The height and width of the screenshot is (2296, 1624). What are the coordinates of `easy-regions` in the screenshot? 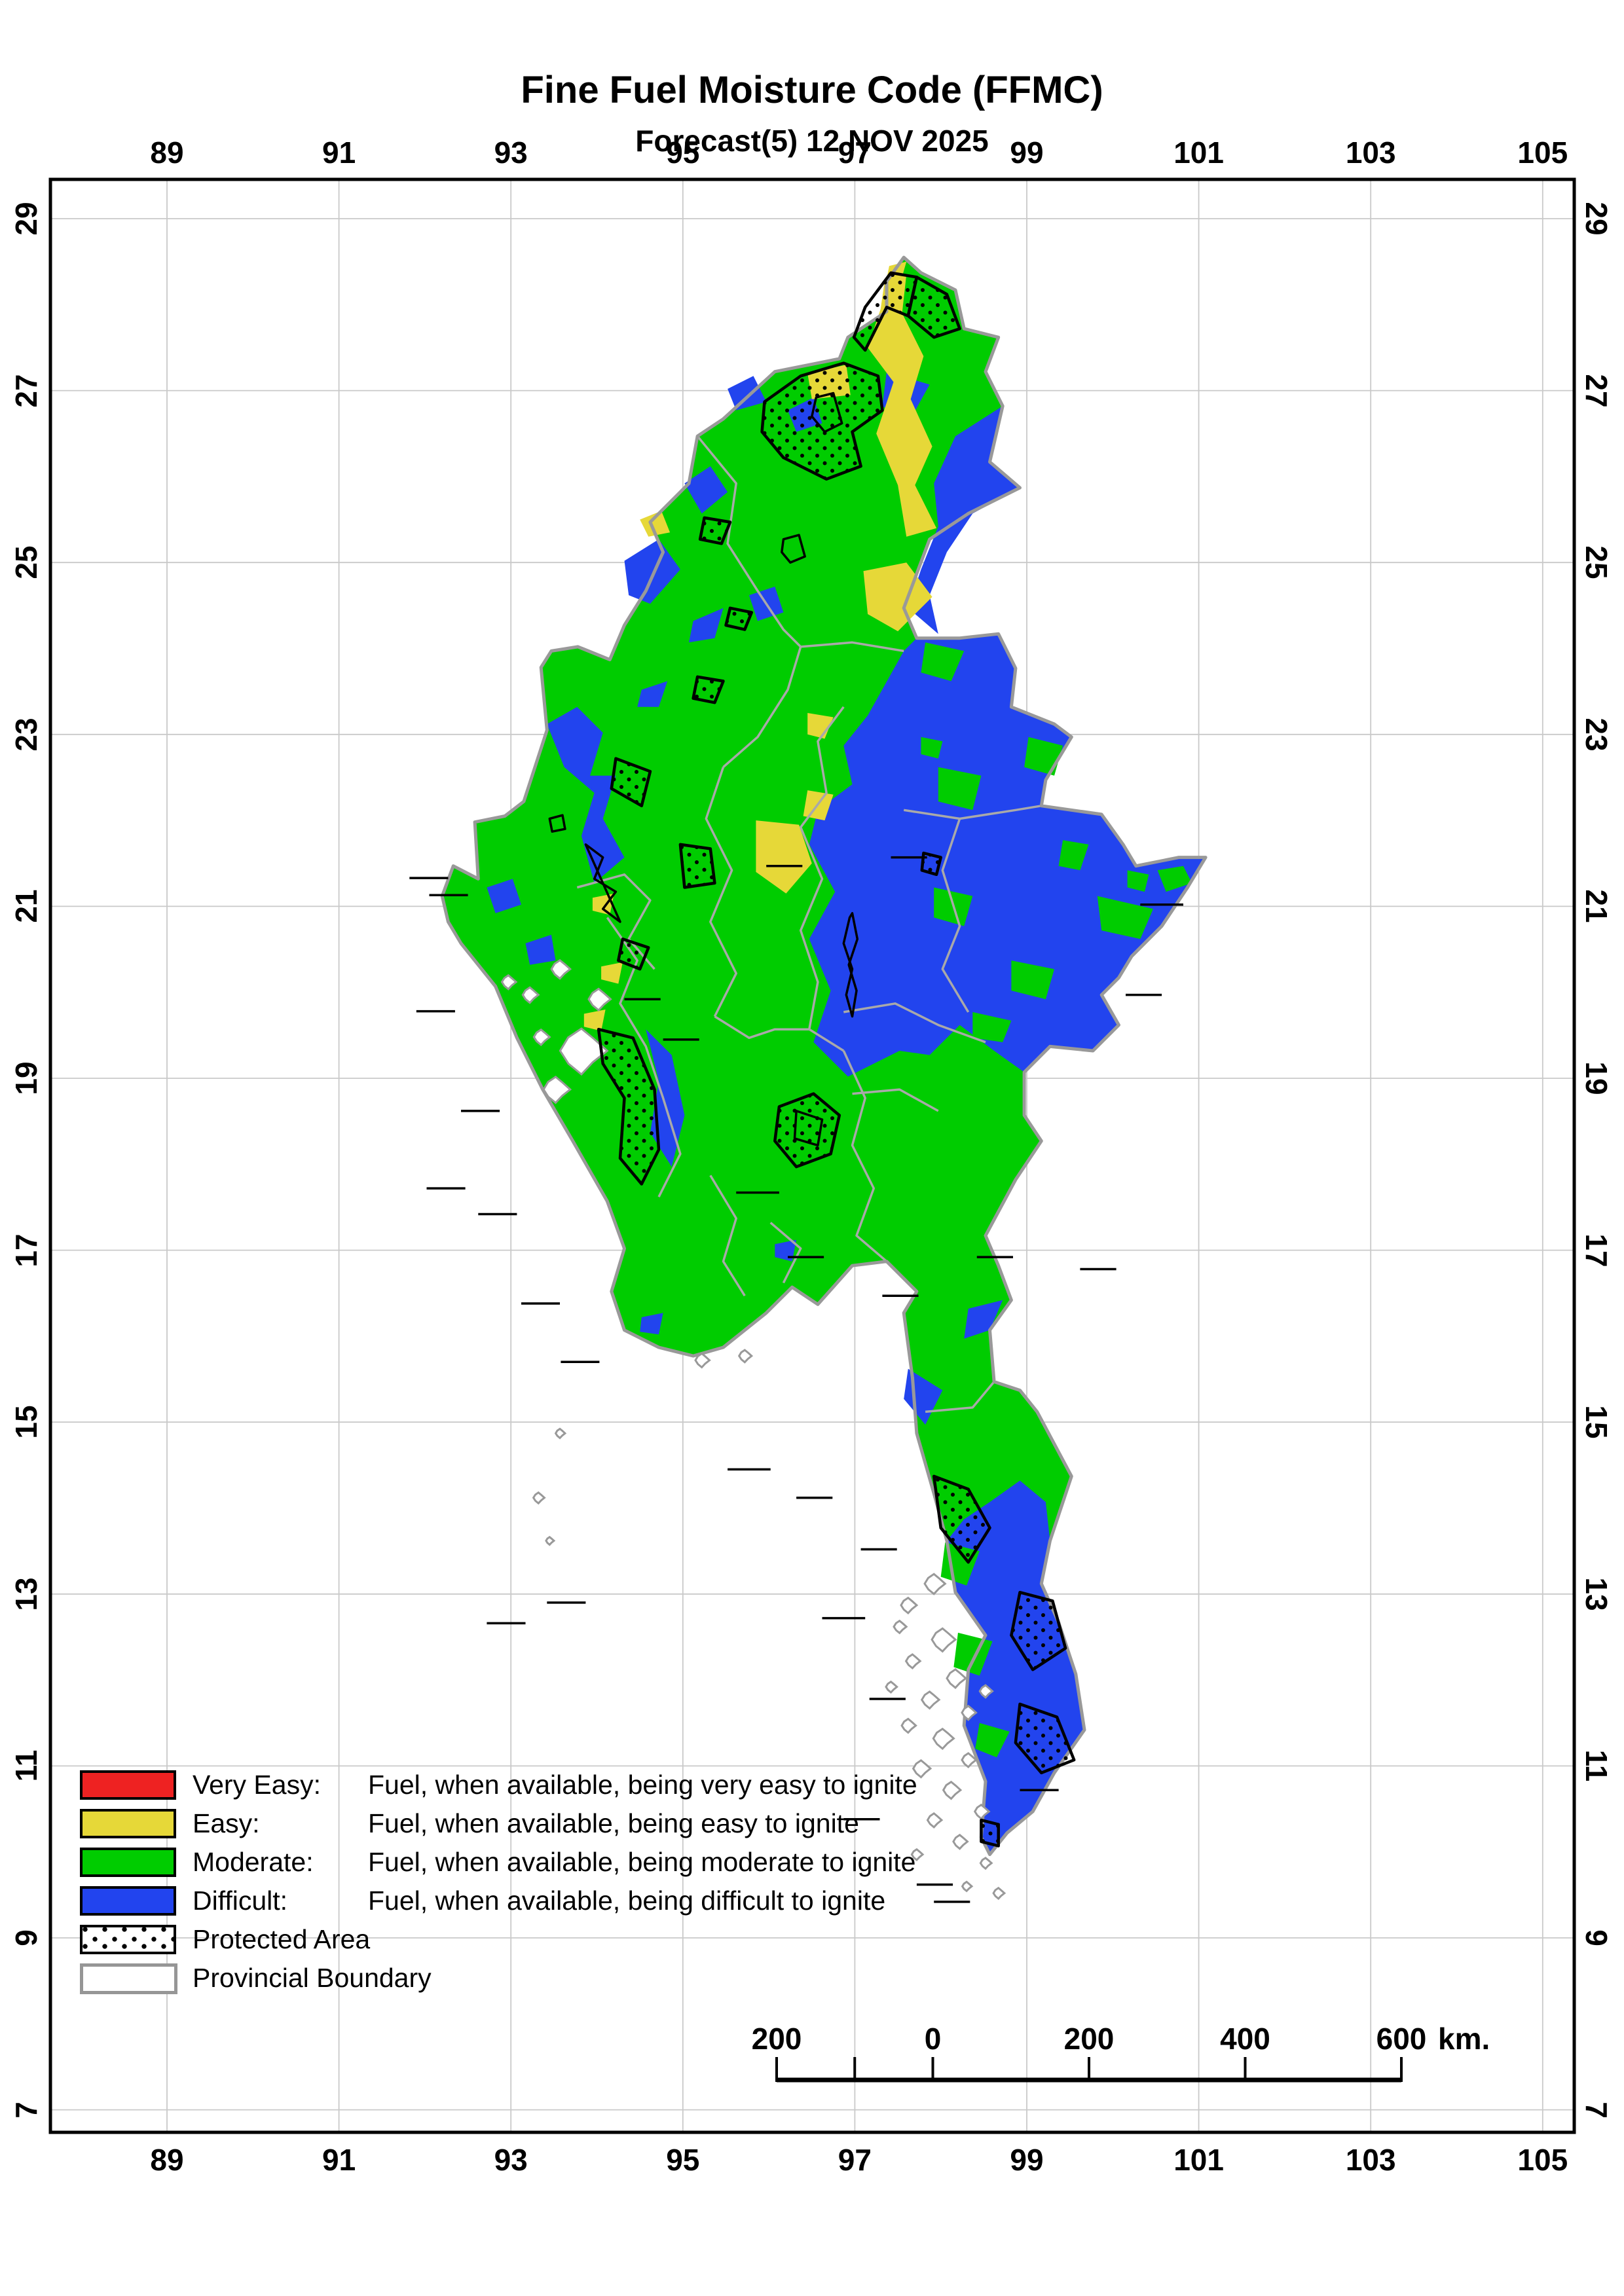 It's located at (760, 646).